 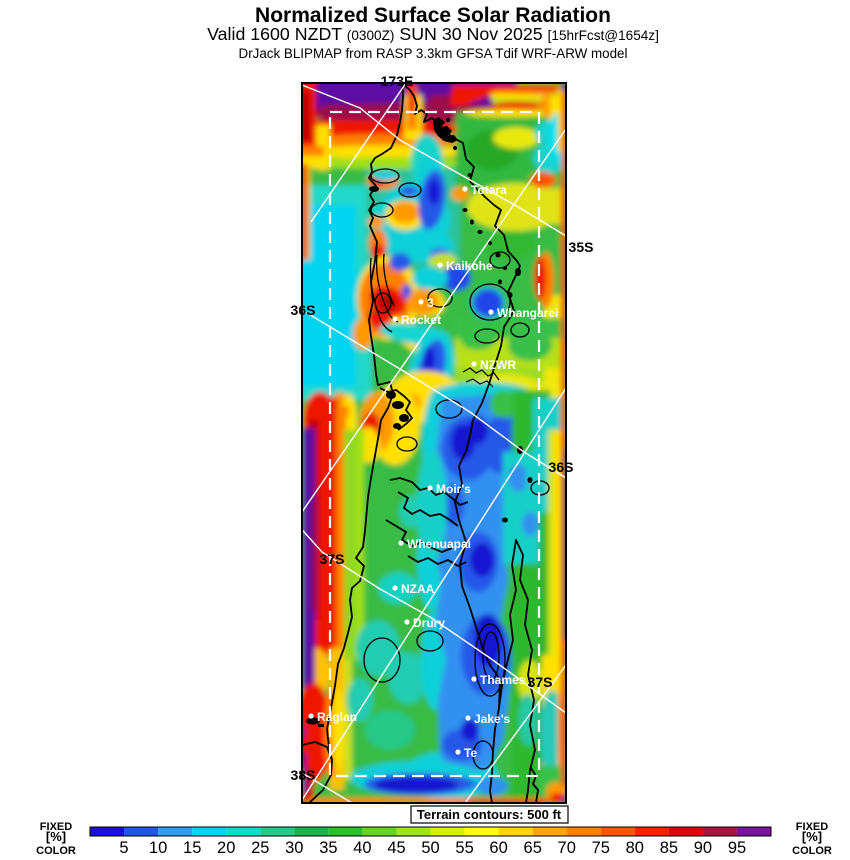 I want to click on svg-text: Whenuapai, so click(x=439, y=544).